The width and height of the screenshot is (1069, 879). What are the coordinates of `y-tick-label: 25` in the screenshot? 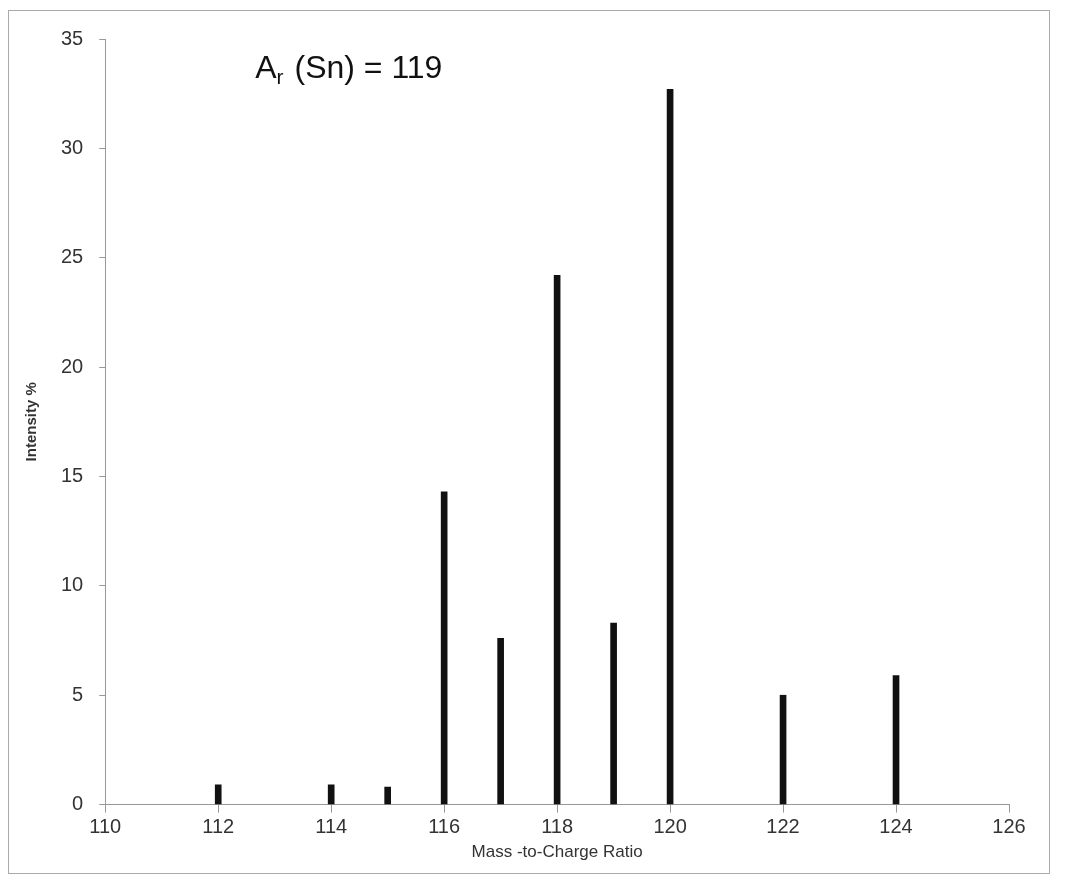 It's located at (72, 256).